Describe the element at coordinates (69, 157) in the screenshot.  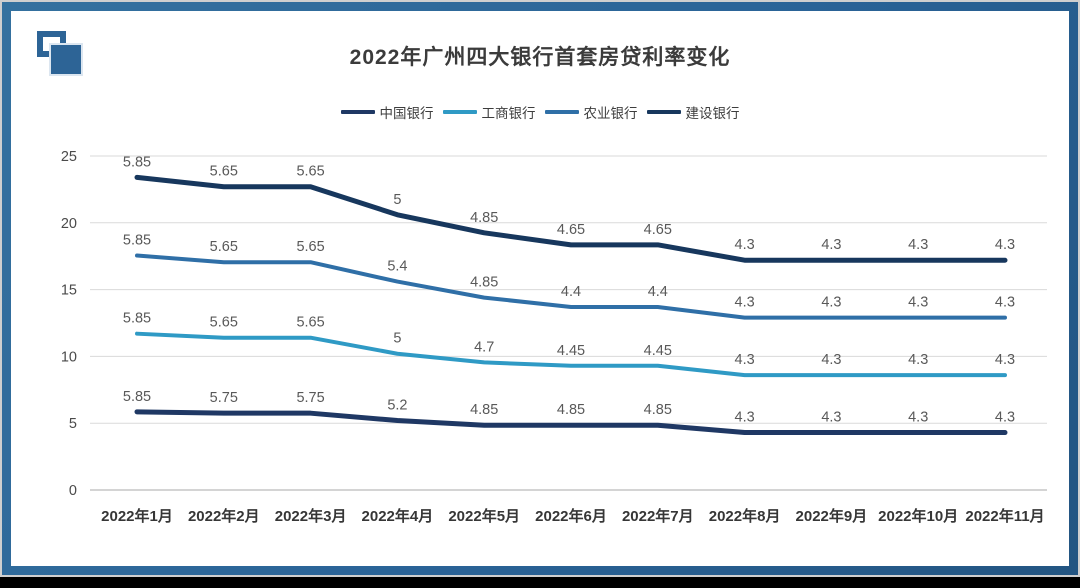
I see `y-axis-label: 25` at that location.